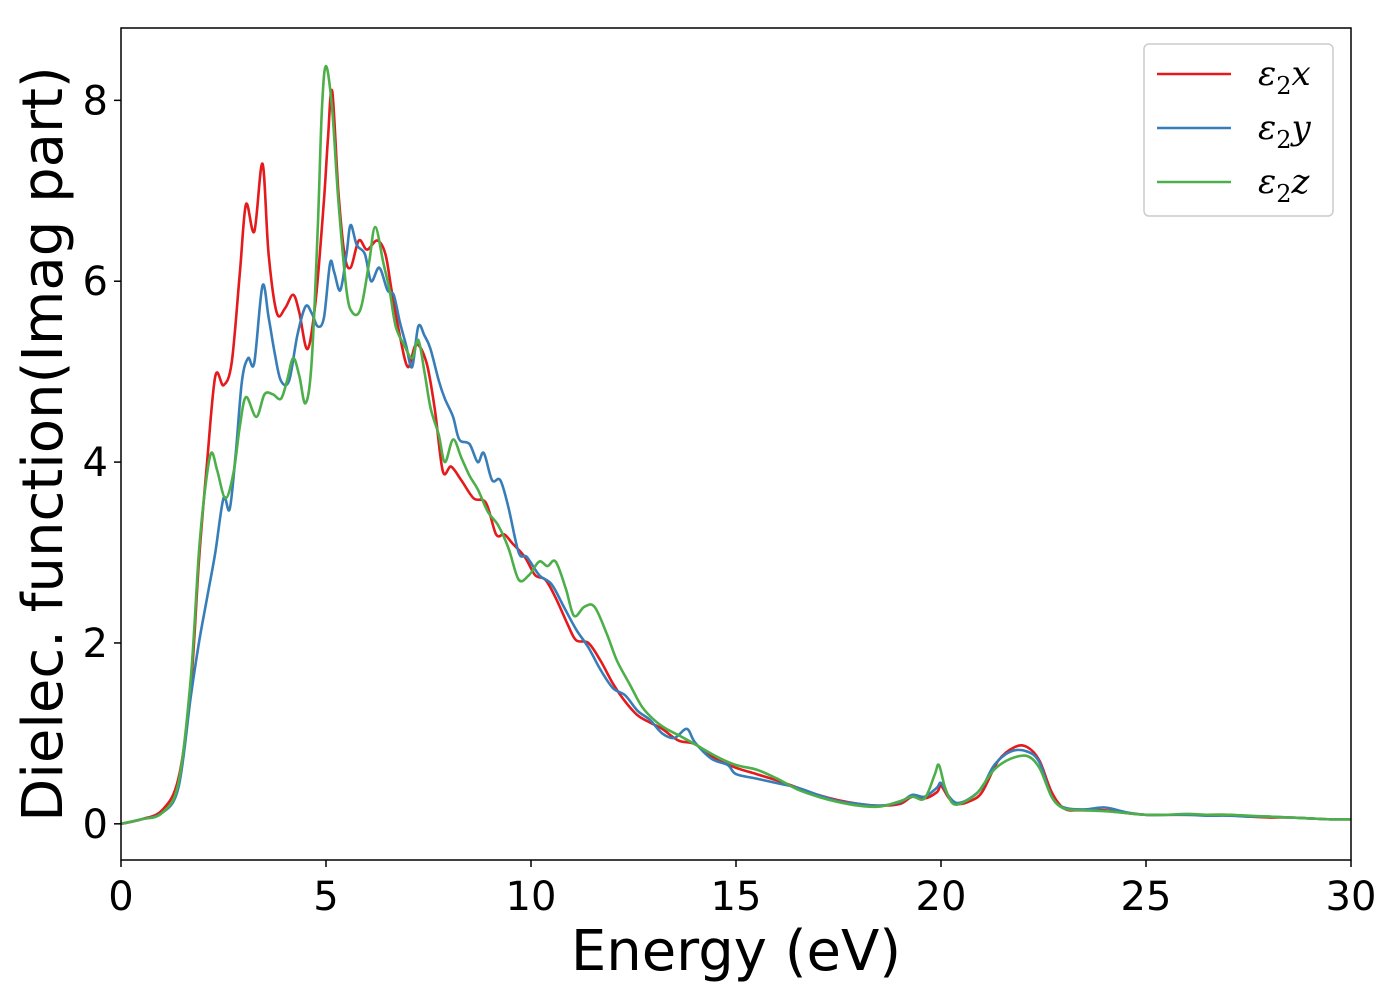 The image size is (1400, 1000). I want to click on legend-box, so click(1238, 130).